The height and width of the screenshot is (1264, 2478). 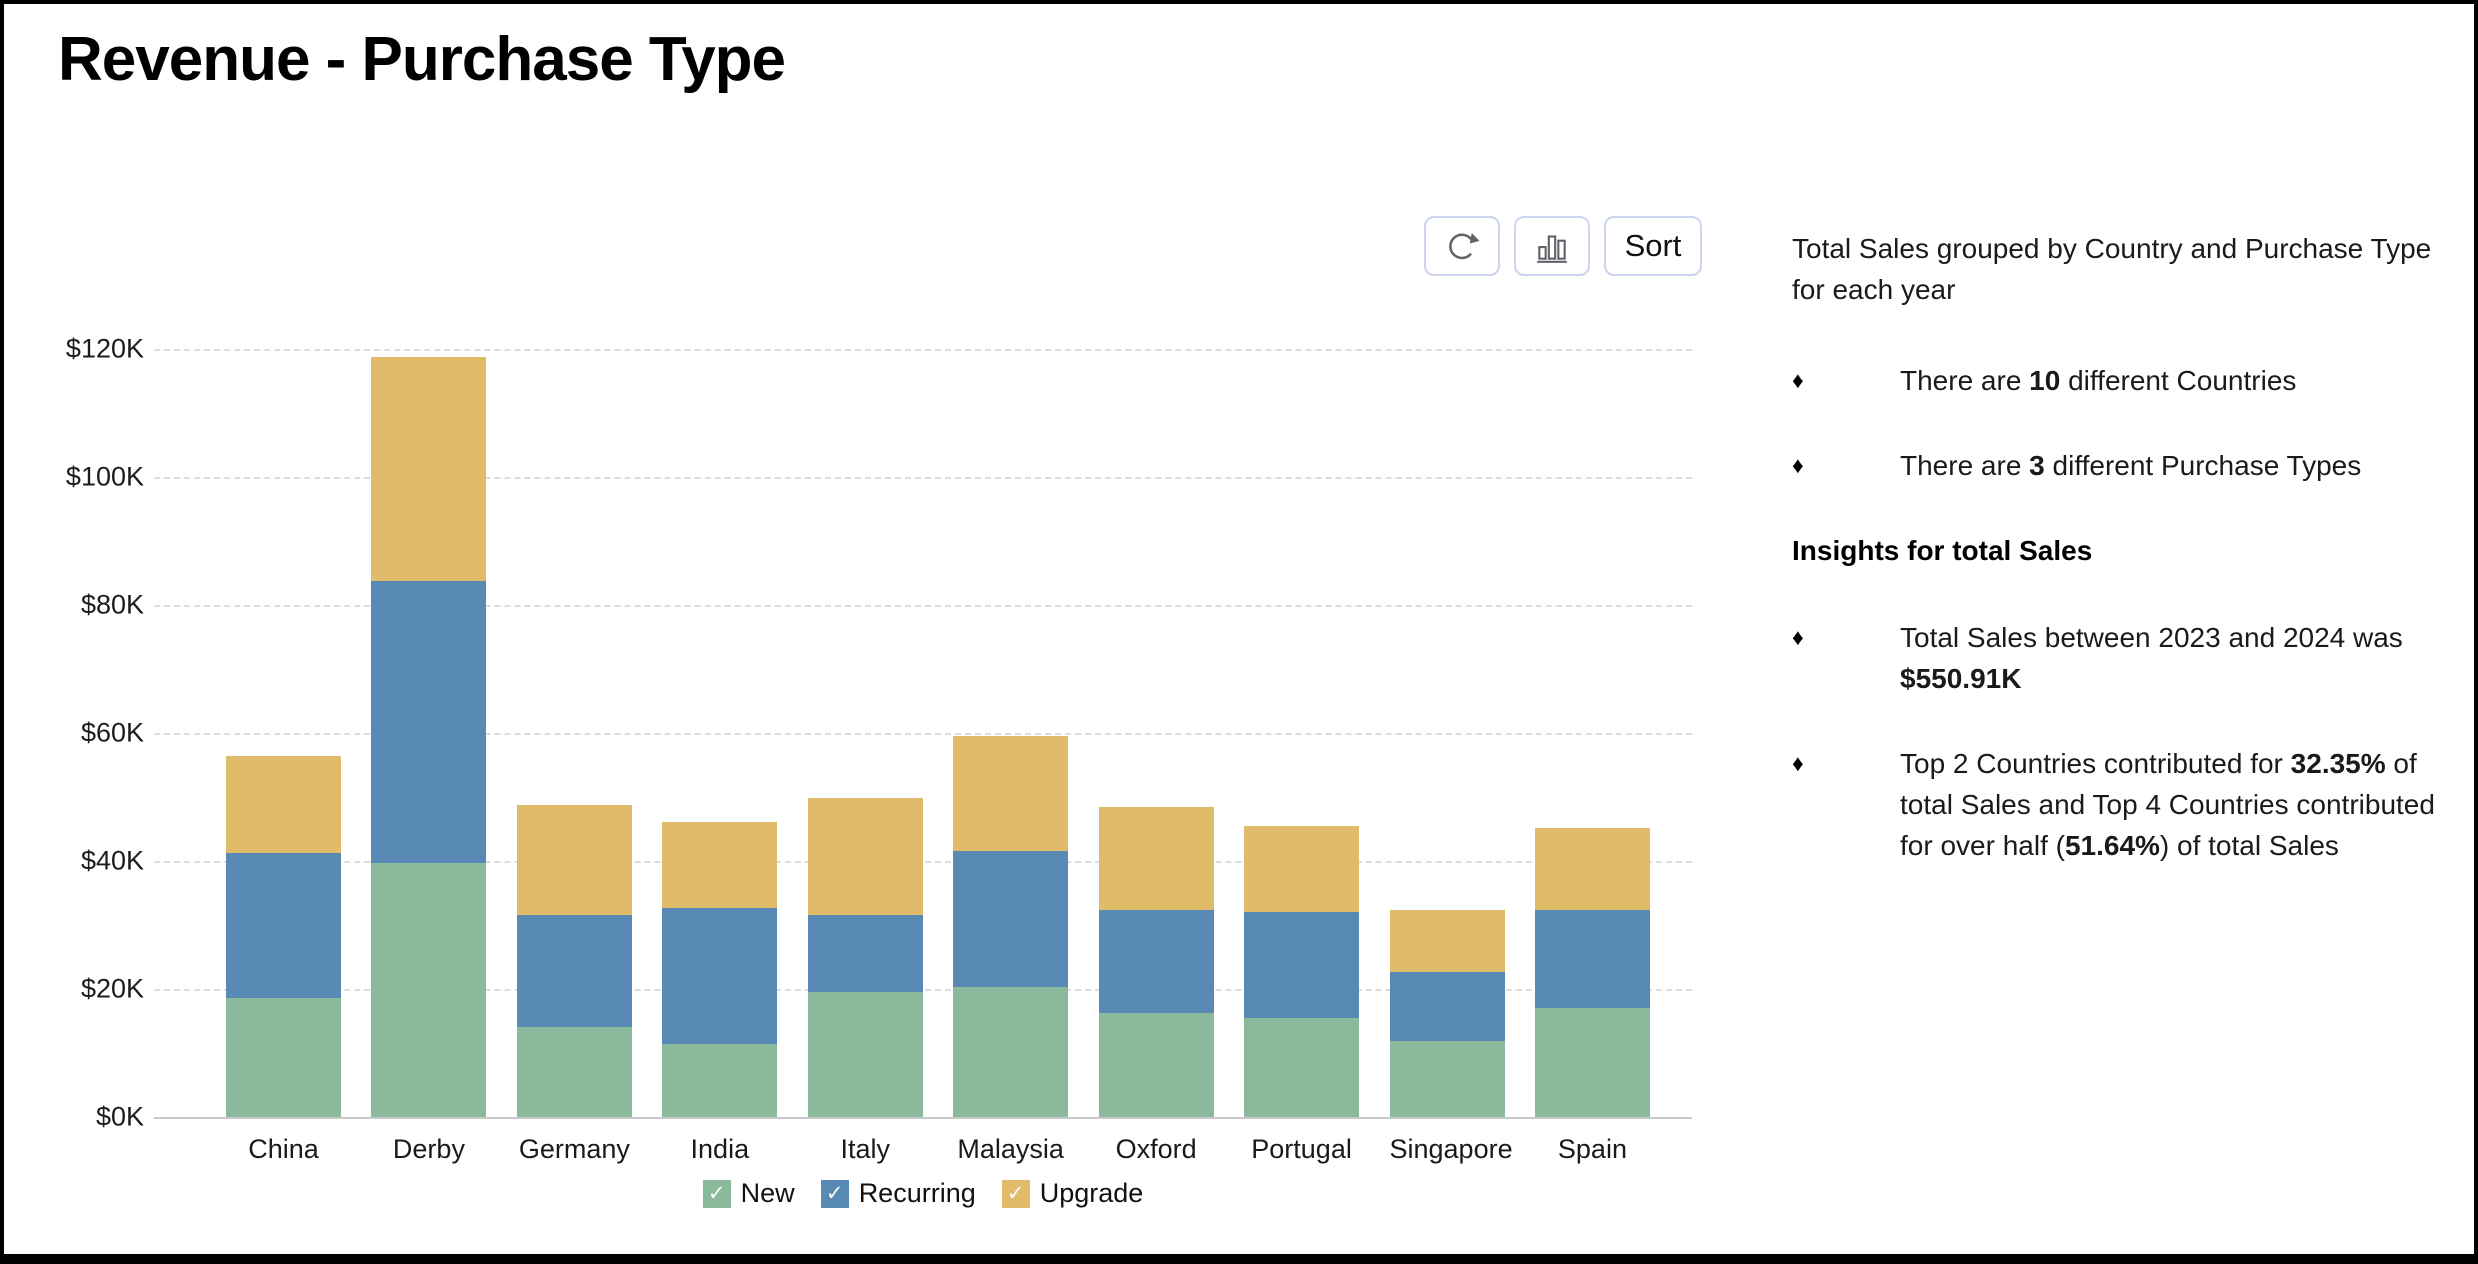 I want to click on bar-segment-malaysia-new, so click(x=1011, y=1052).